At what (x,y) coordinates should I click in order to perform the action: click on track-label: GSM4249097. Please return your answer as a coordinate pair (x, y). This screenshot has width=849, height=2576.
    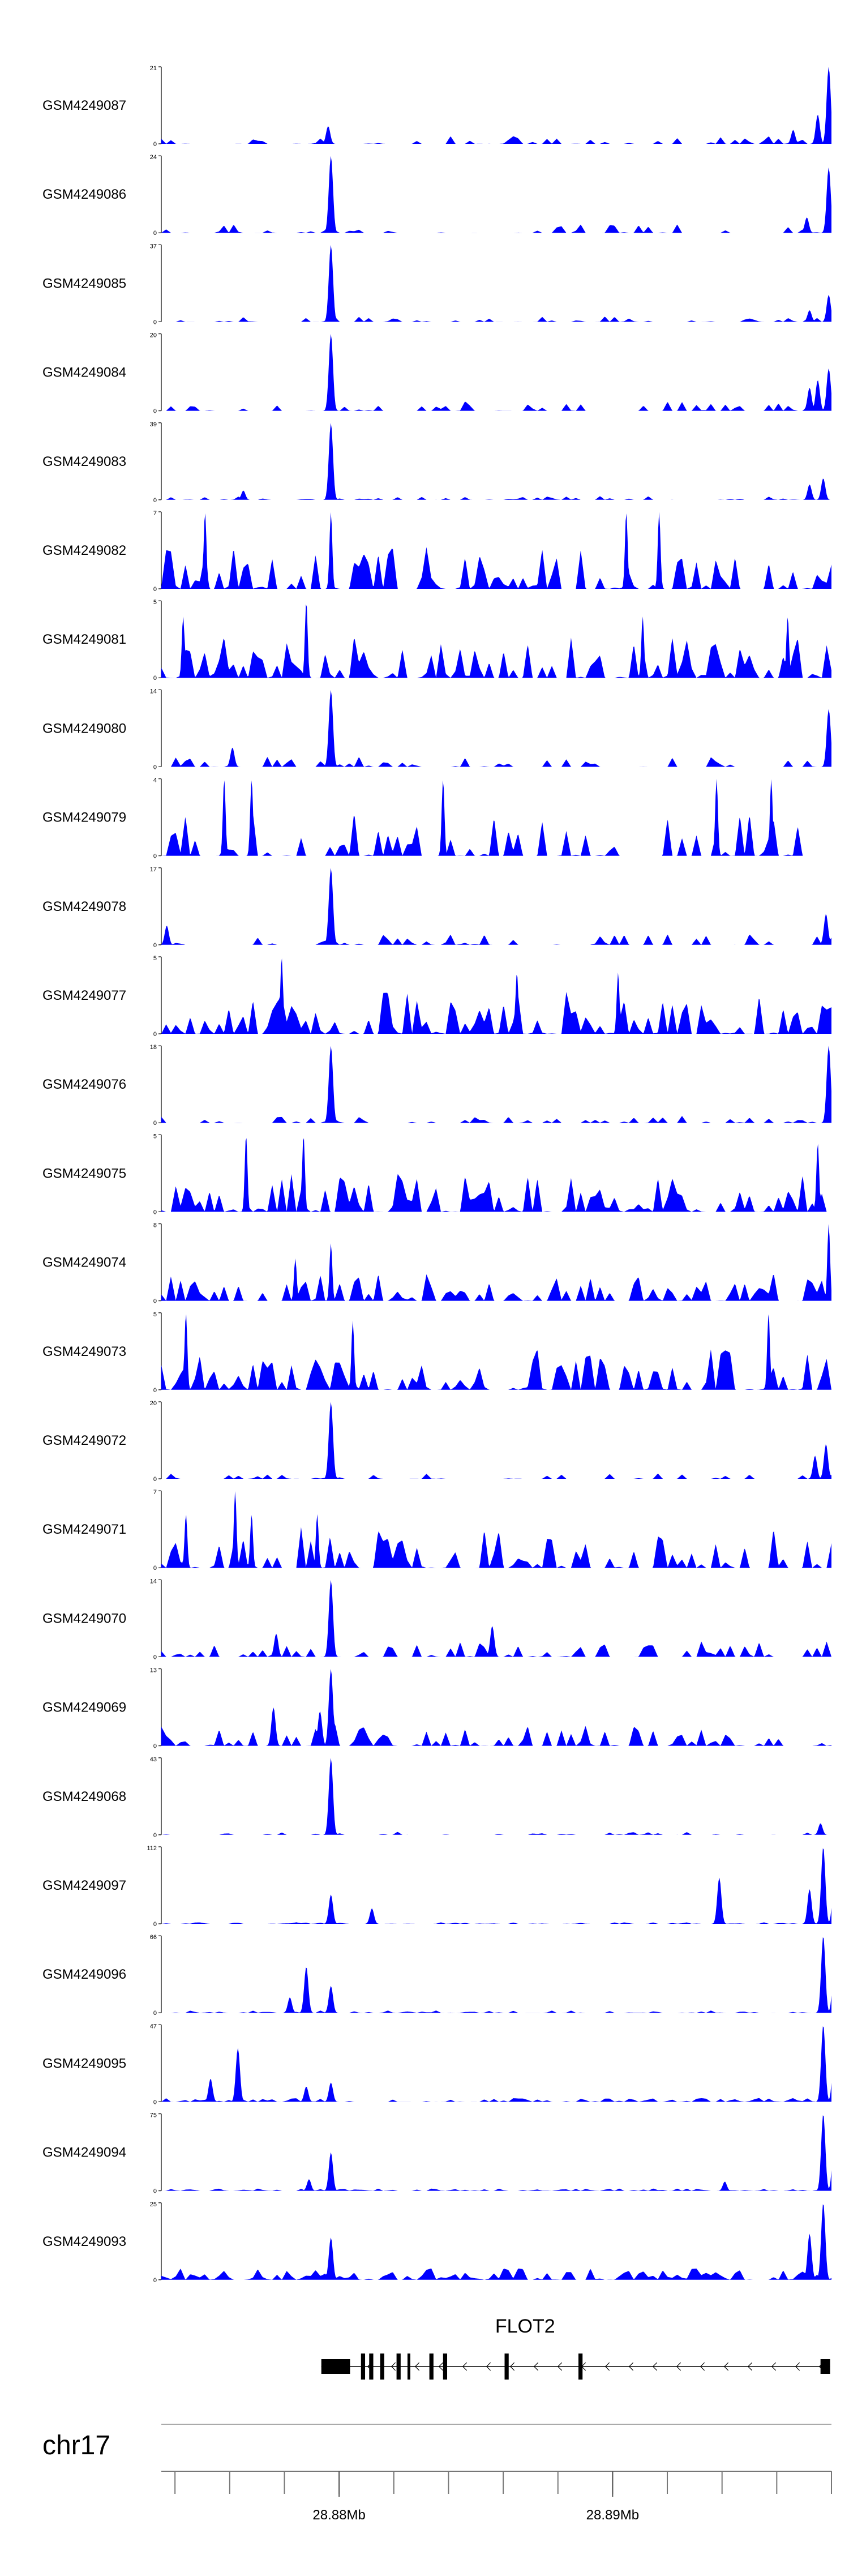
    Looking at the image, I should click on (84, 1885).